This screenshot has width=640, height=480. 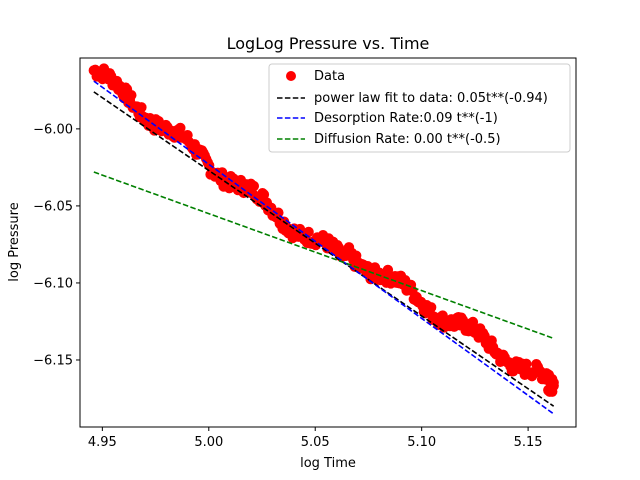 I want to click on x-axis: 4.95 5.00 5.05 5.10 5.15, so click(x=315, y=438).